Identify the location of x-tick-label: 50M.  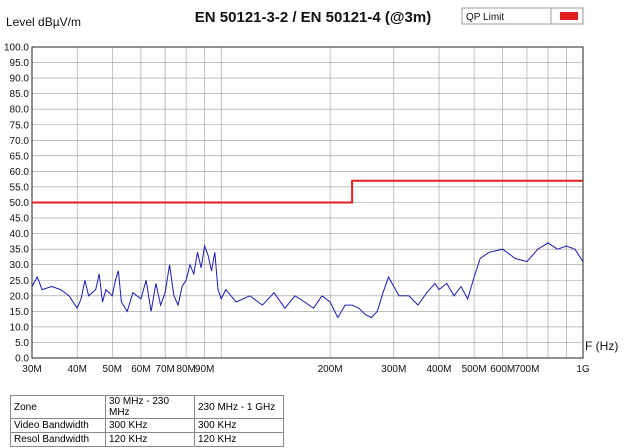
(112, 369).